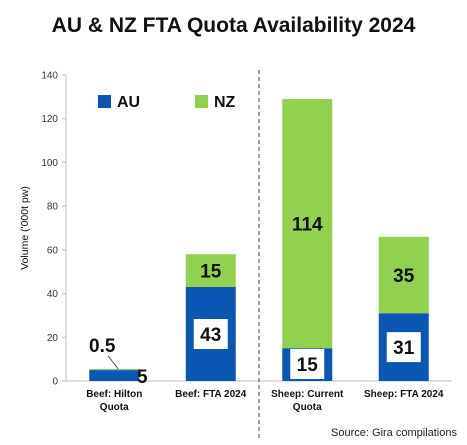 Image resolution: width=467 pixels, height=445 pixels. What do you see at coordinates (49, 76) in the screenshot?
I see `y-tick-label: 140` at bounding box center [49, 76].